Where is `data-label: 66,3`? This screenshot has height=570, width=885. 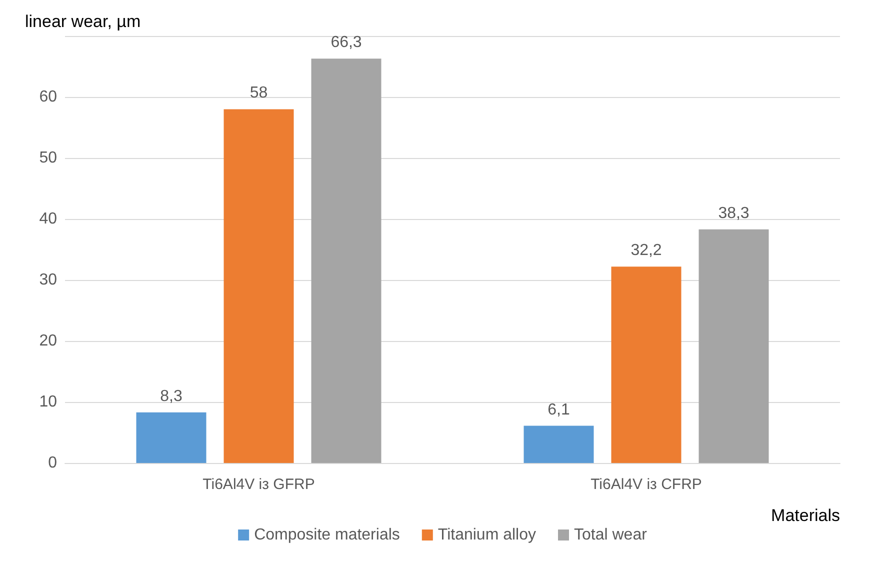 data-label: 66,3 is located at coordinates (346, 43).